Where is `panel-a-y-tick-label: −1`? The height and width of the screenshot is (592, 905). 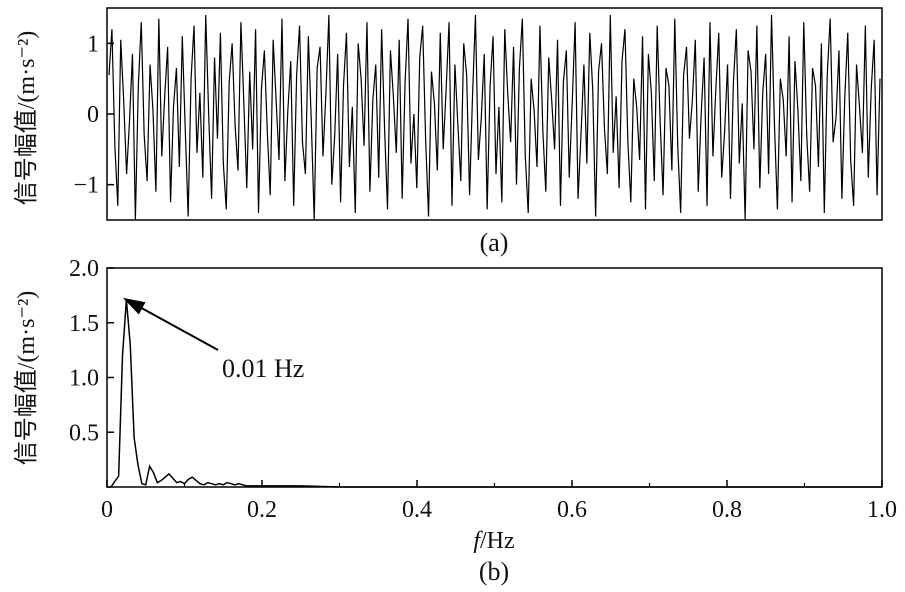 panel-a-y-tick-label: −1 is located at coordinates (86, 186).